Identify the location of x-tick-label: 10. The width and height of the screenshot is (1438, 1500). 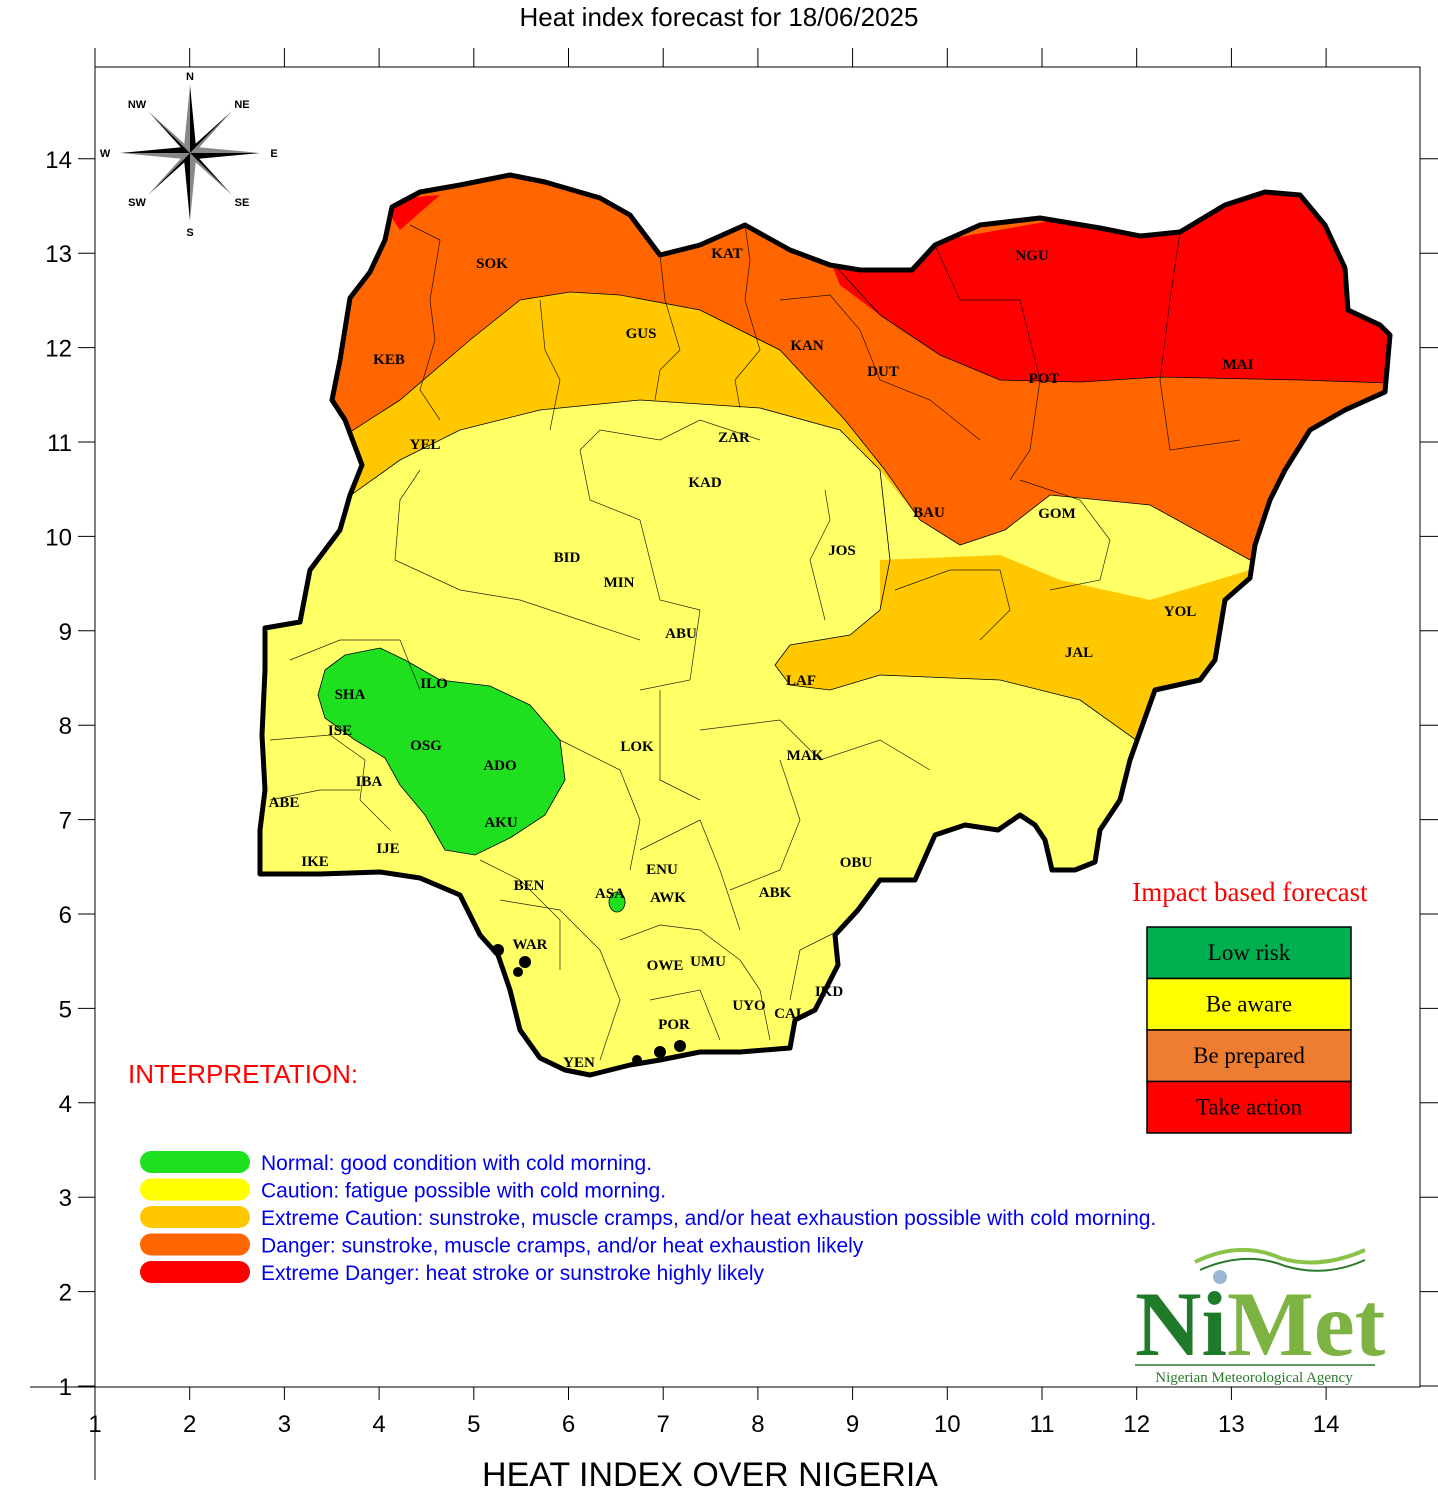
(947, 1424).